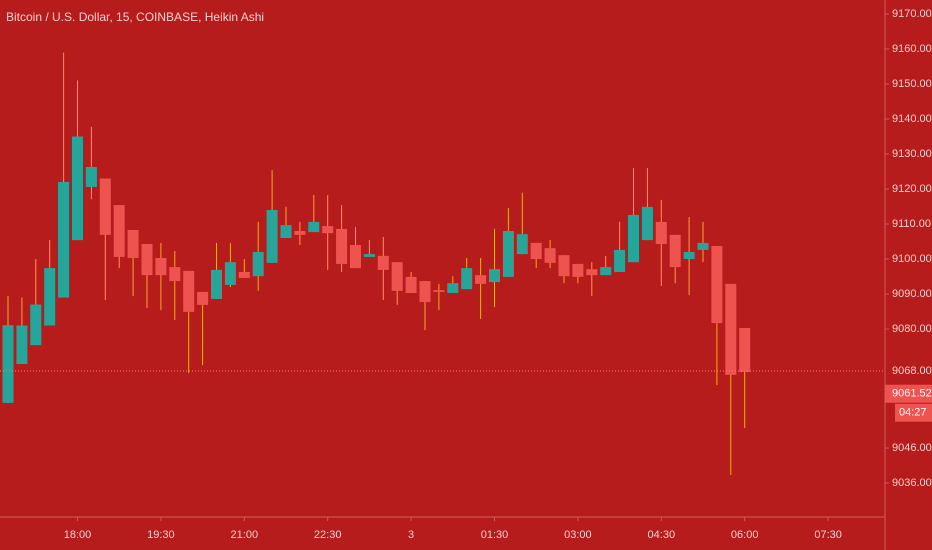 The width and height of the screenshot is (932, 550). I want to click on x-tick-label: 04:30, so click(662, 535).